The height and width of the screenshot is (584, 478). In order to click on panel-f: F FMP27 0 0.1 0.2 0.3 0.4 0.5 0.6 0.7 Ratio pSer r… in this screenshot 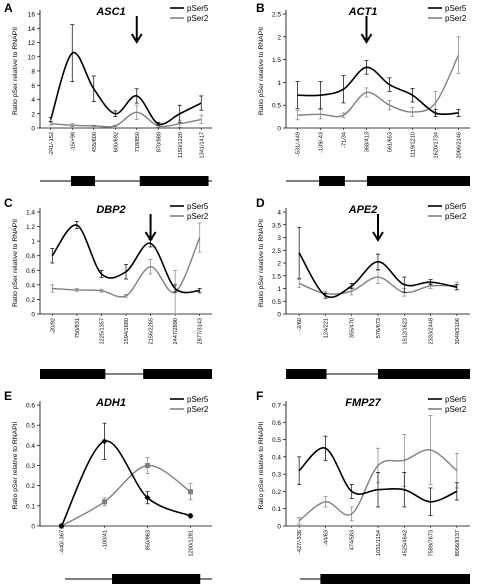, I will do `click(363, 486)`.